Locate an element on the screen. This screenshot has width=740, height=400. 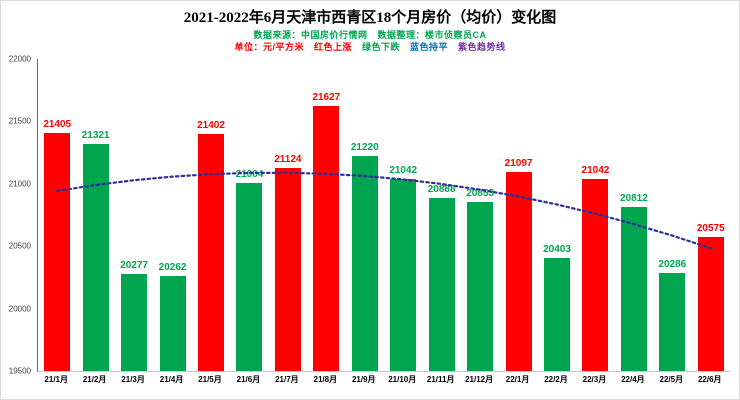
x-axis-label: 21/5月 is located at coordinates (210, 379).